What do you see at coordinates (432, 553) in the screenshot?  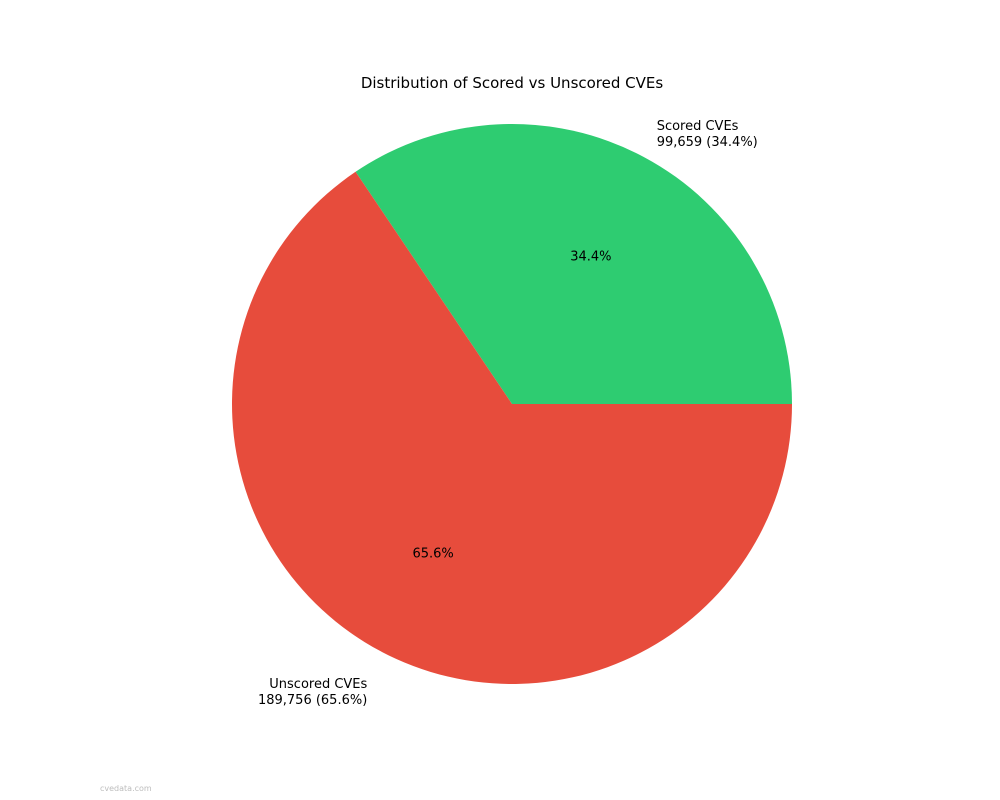 I see `pie-slice-percent-label: 65.6%` at bounding box center [432, 553].